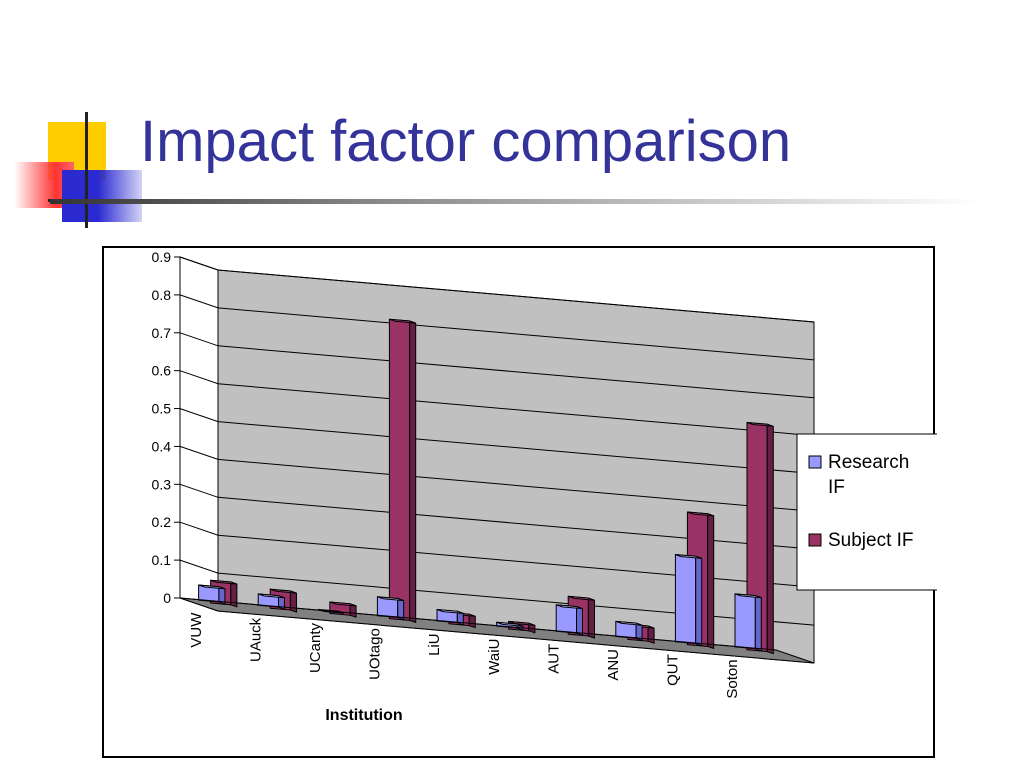 The height and width of the screenshot is (768, 1024). I want to click on left-wall, so click(199, 434).